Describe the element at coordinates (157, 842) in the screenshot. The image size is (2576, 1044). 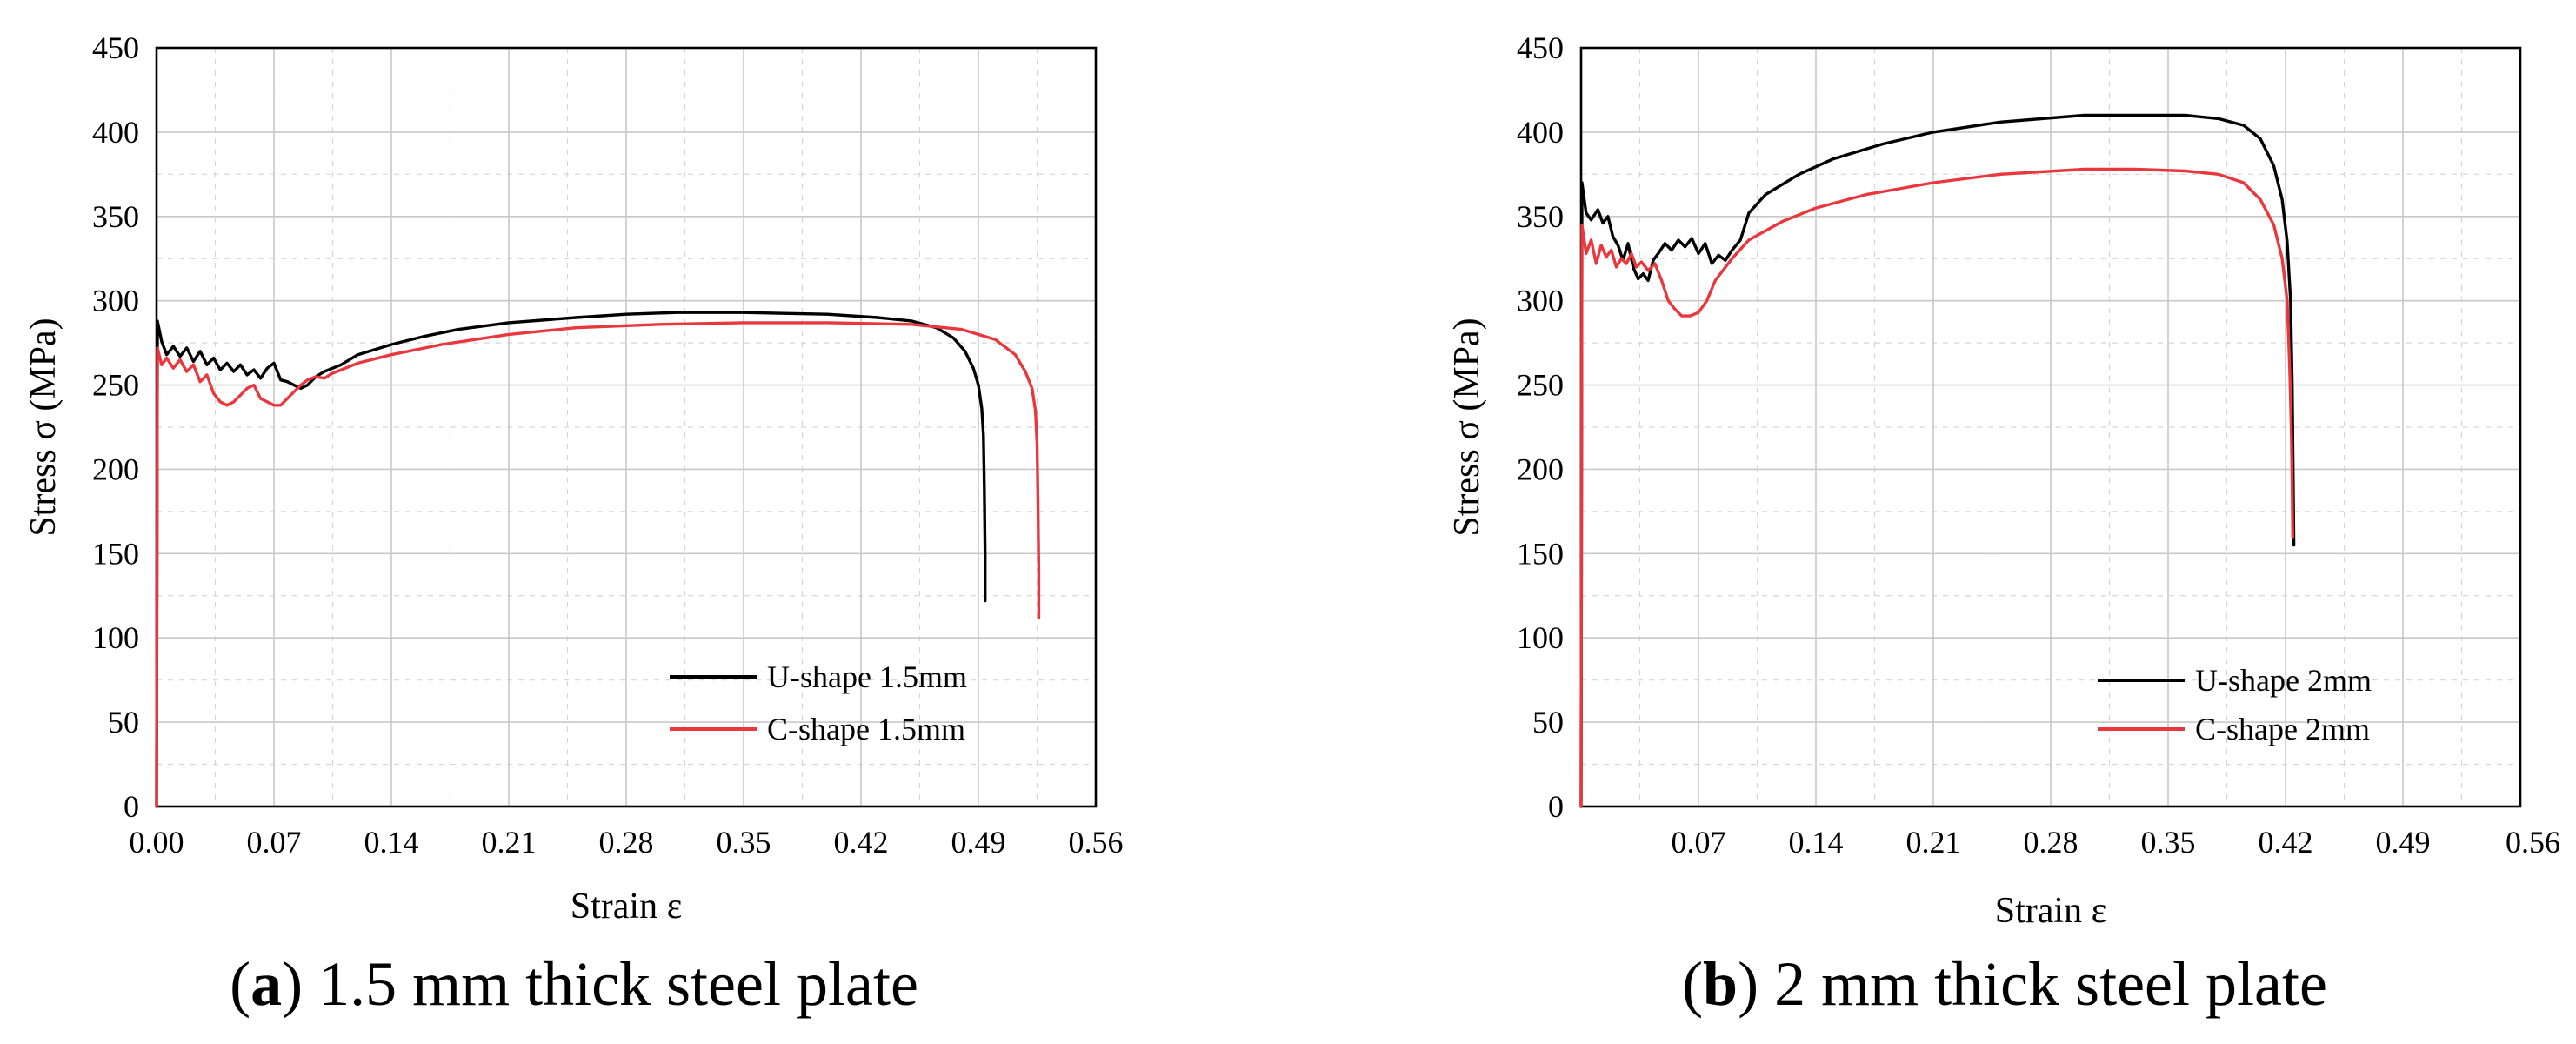
I see `x-tick-label: 0.00` at that location.